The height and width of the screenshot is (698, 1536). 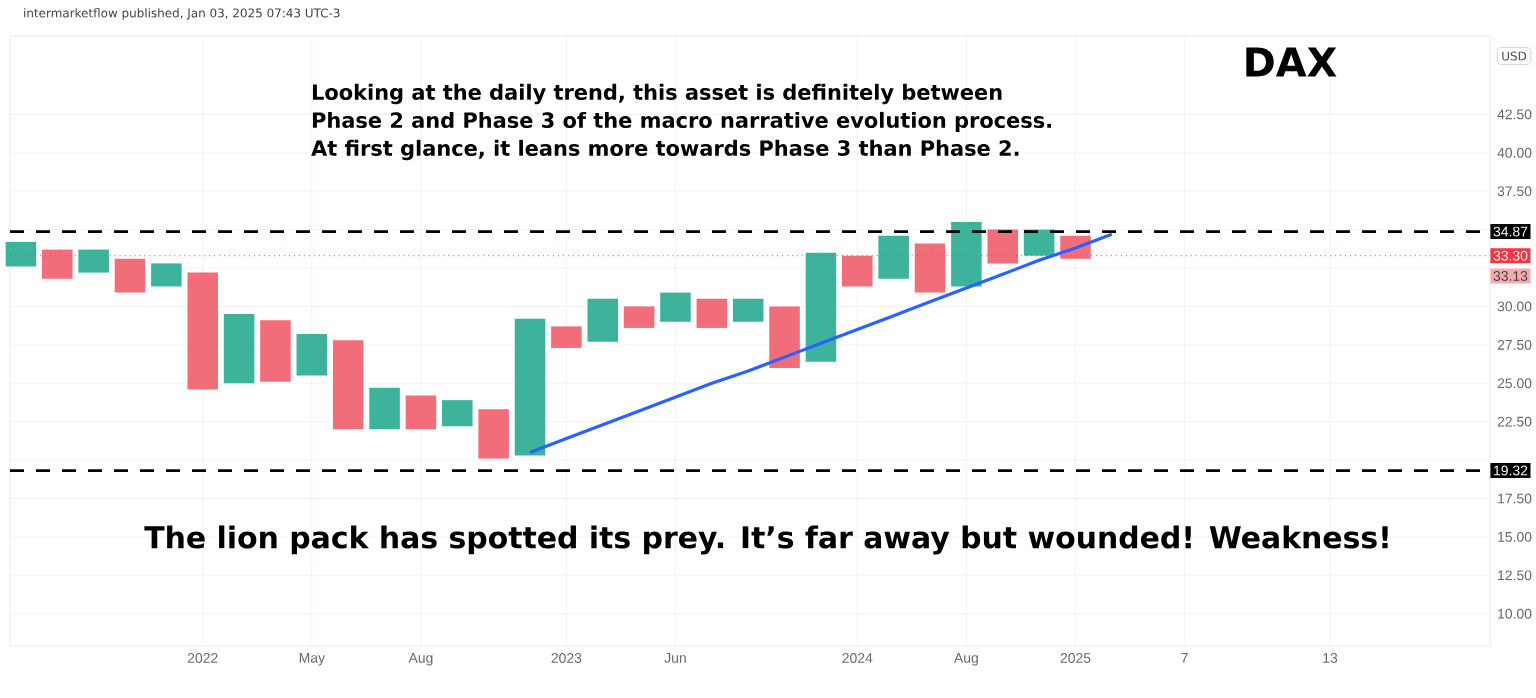 I want to click on annotation: At first glance, it leans more towards Phase 3 than Phase 2., so click(x=665, y=150).